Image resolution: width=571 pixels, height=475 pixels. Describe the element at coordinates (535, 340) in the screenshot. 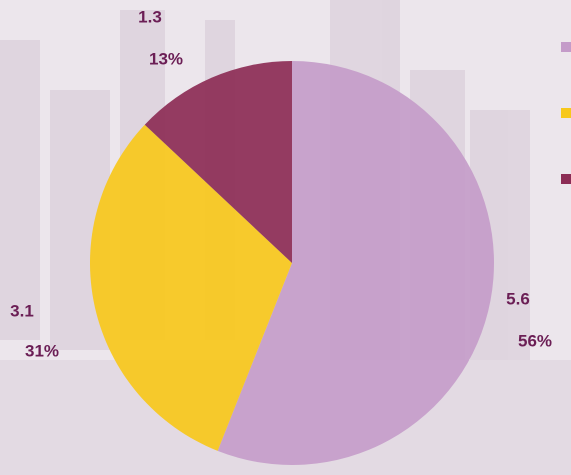

I see `percent-label: 56%` at that location.